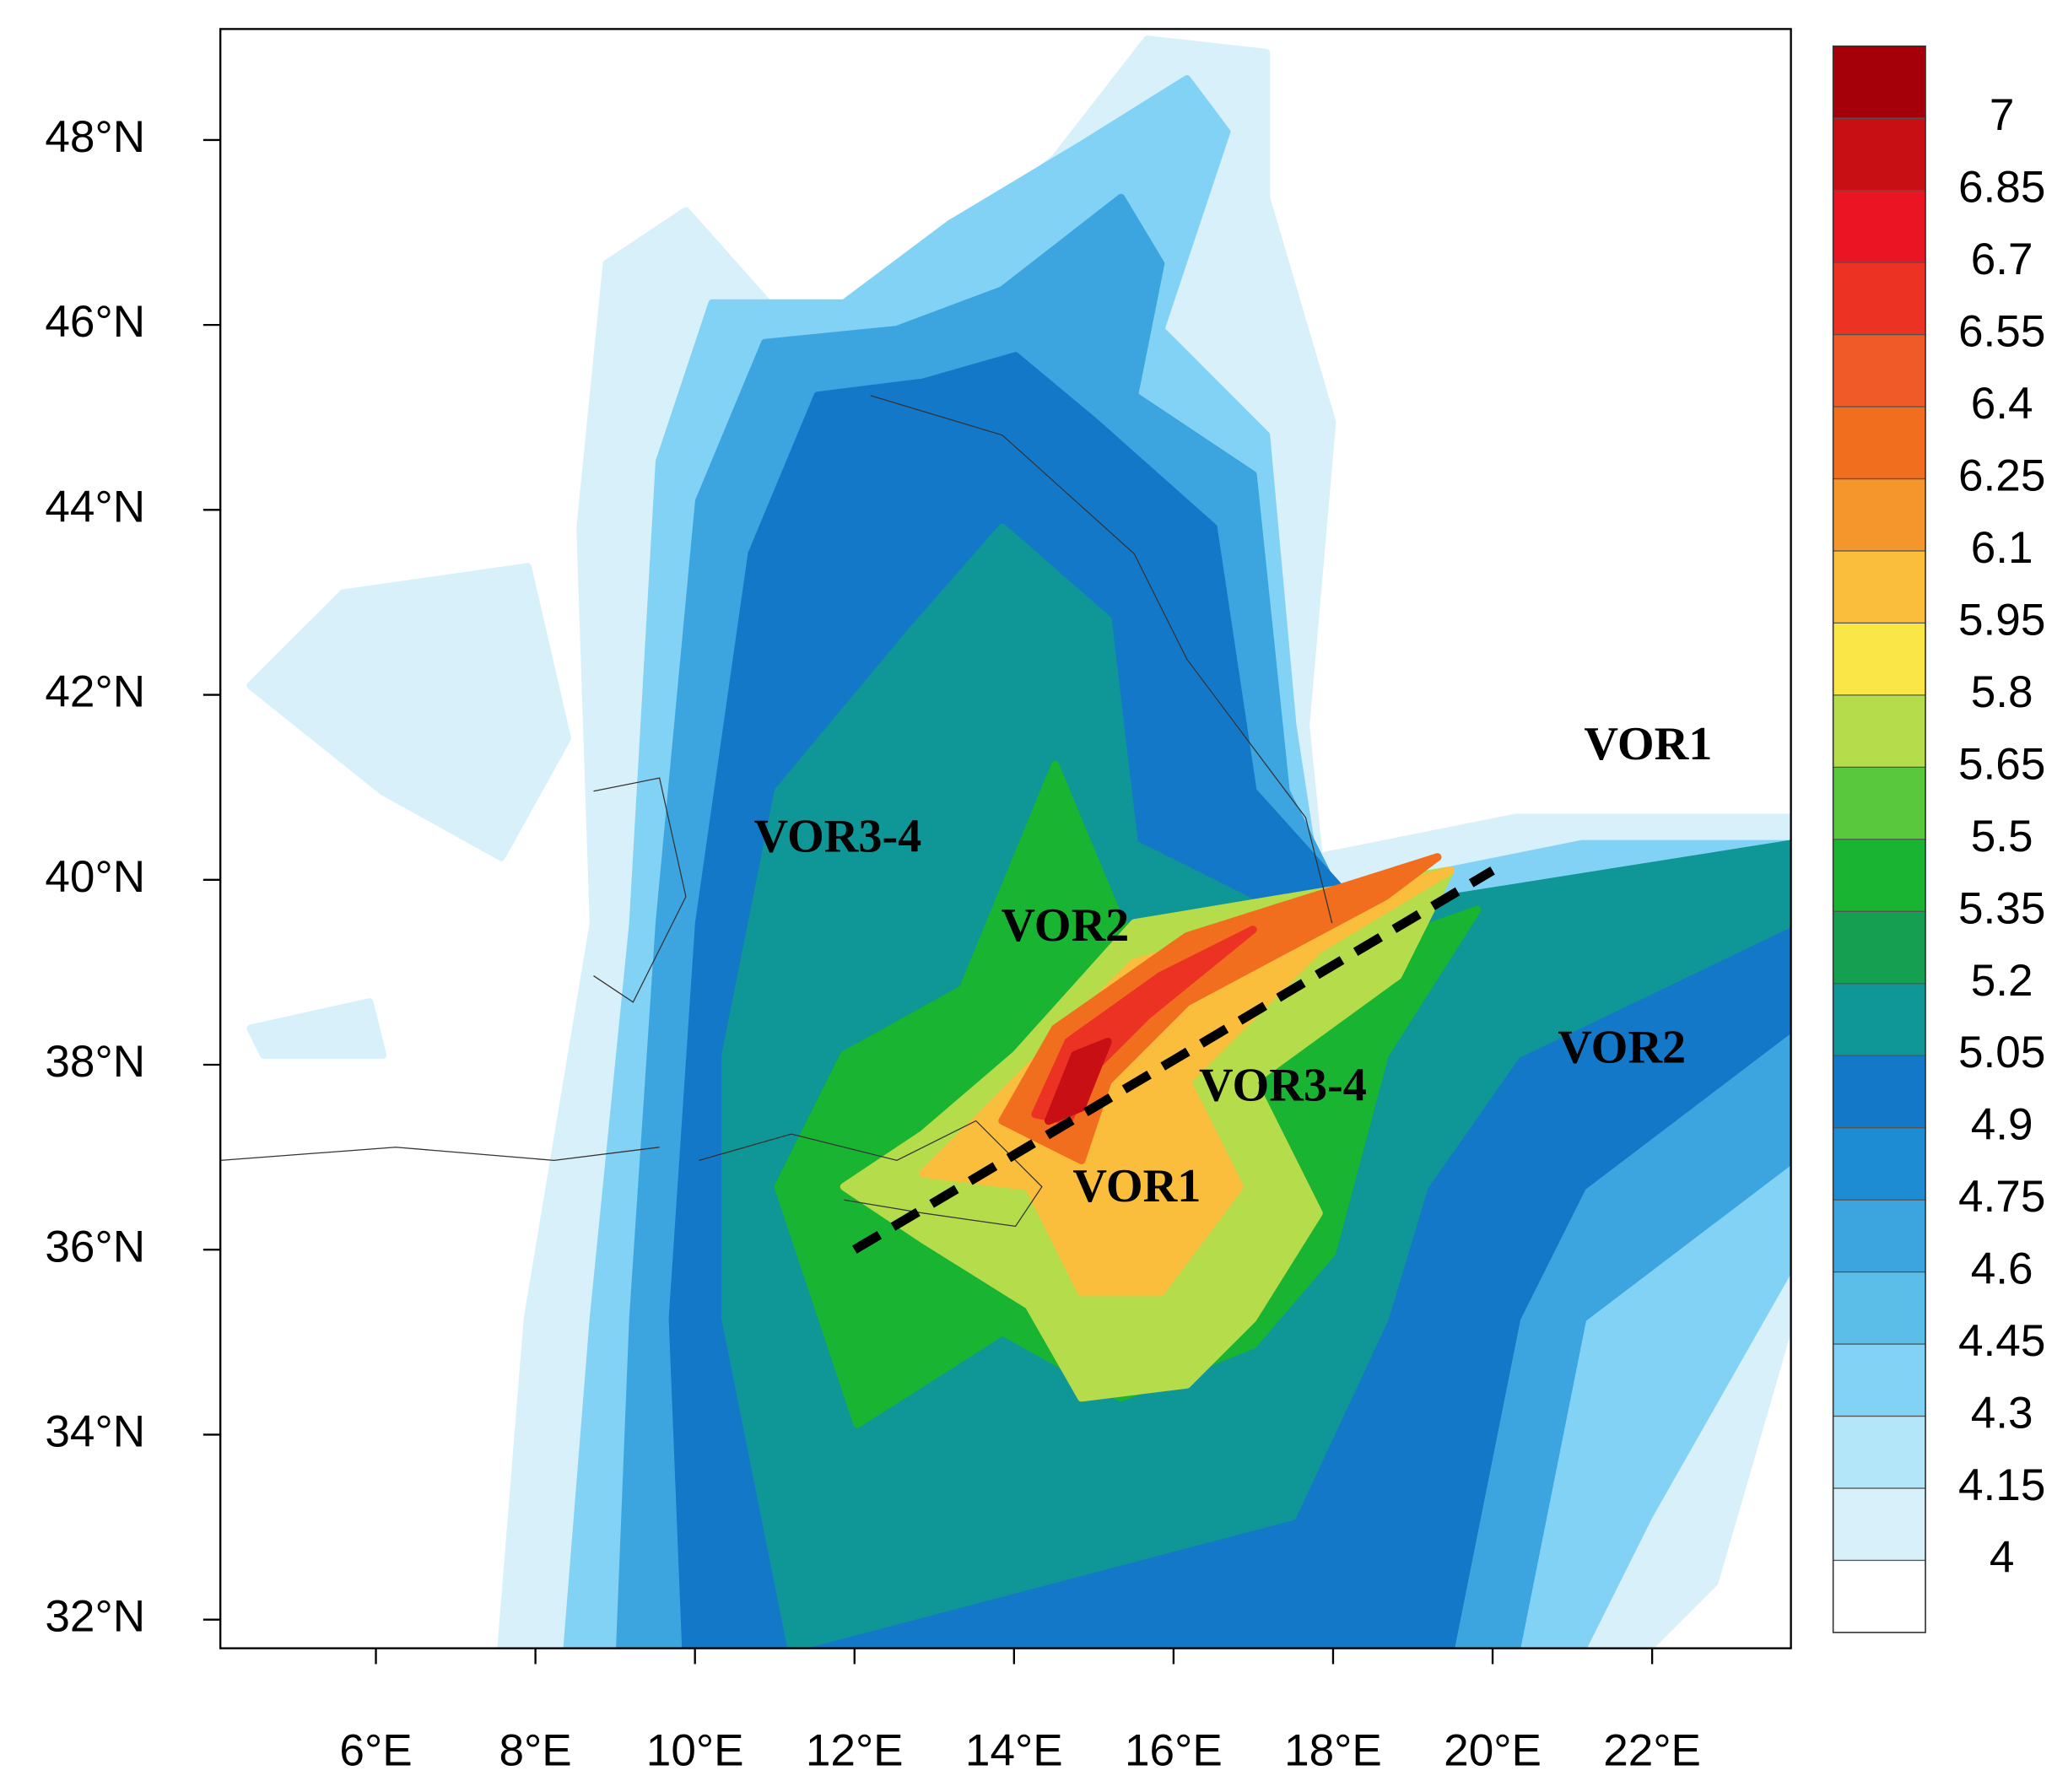 This screenshot has height=1792, width=2068. What do you see at coordinates (2002, 836) in the screenshot?
I see `colorbar-label: 5.5` at bounding box center [2002, 836].